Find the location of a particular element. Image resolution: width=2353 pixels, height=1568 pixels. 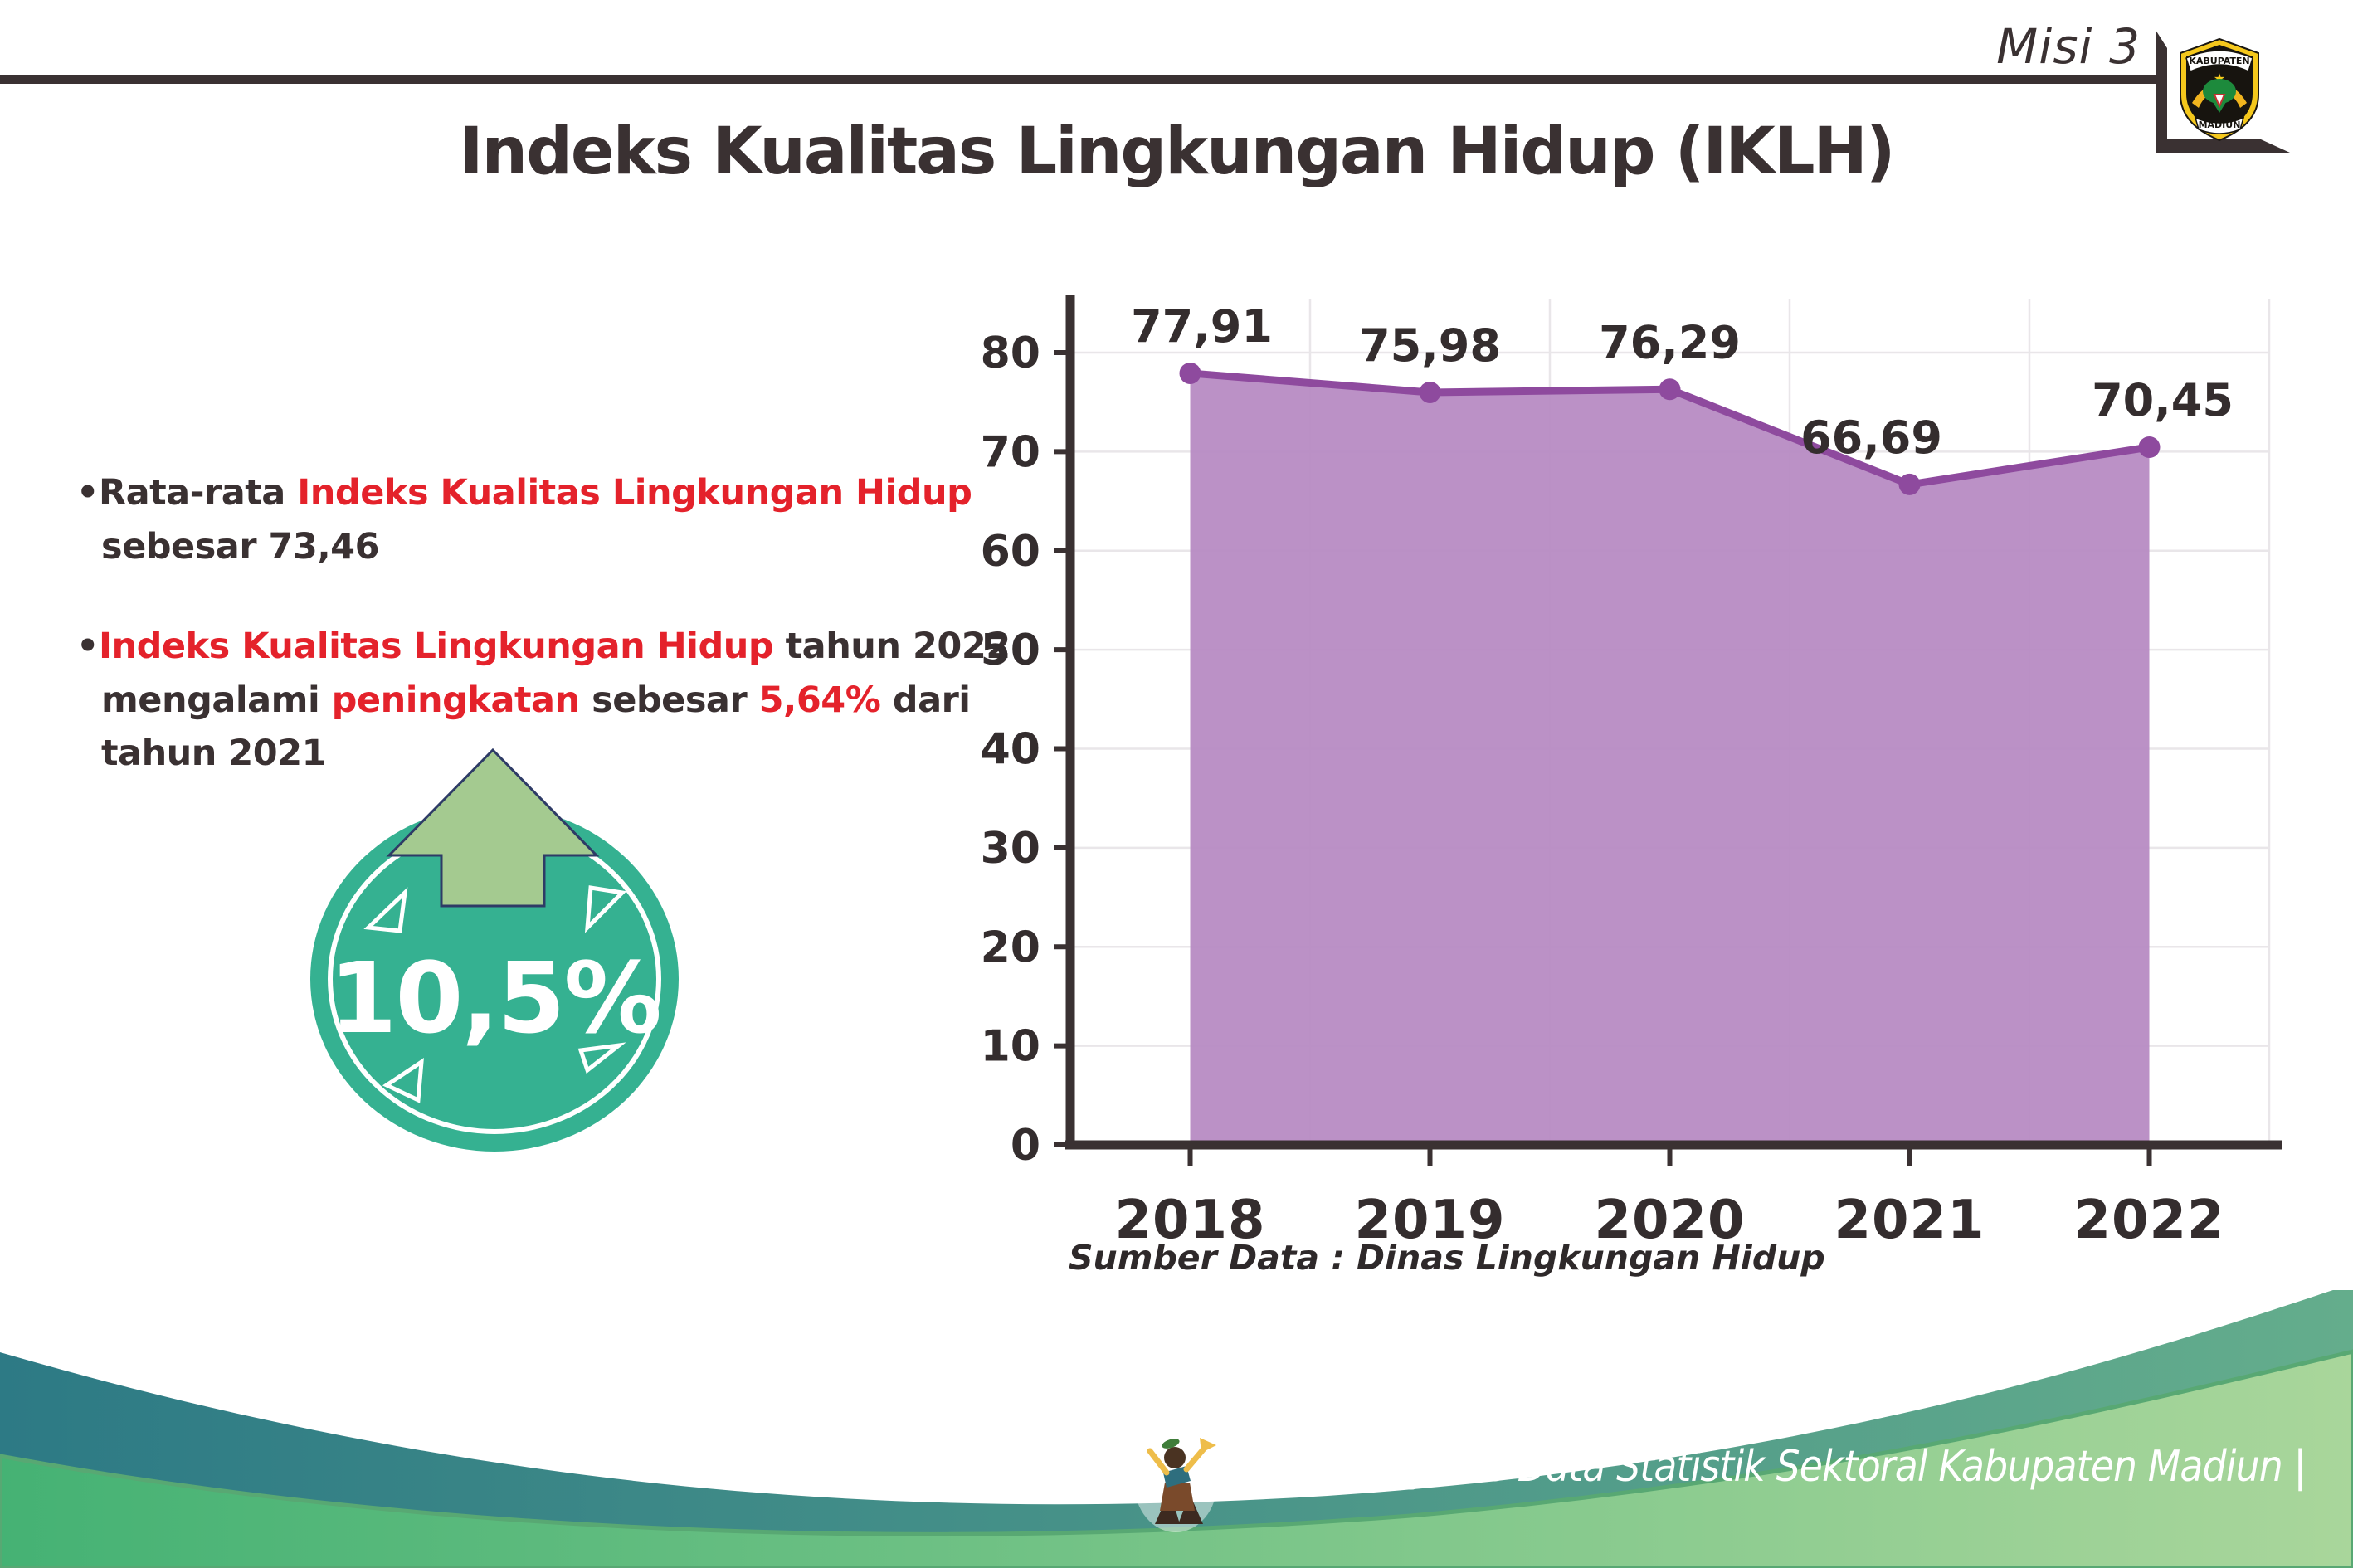

misi-label: Misi 3 is located at coordinates (2068, 46).